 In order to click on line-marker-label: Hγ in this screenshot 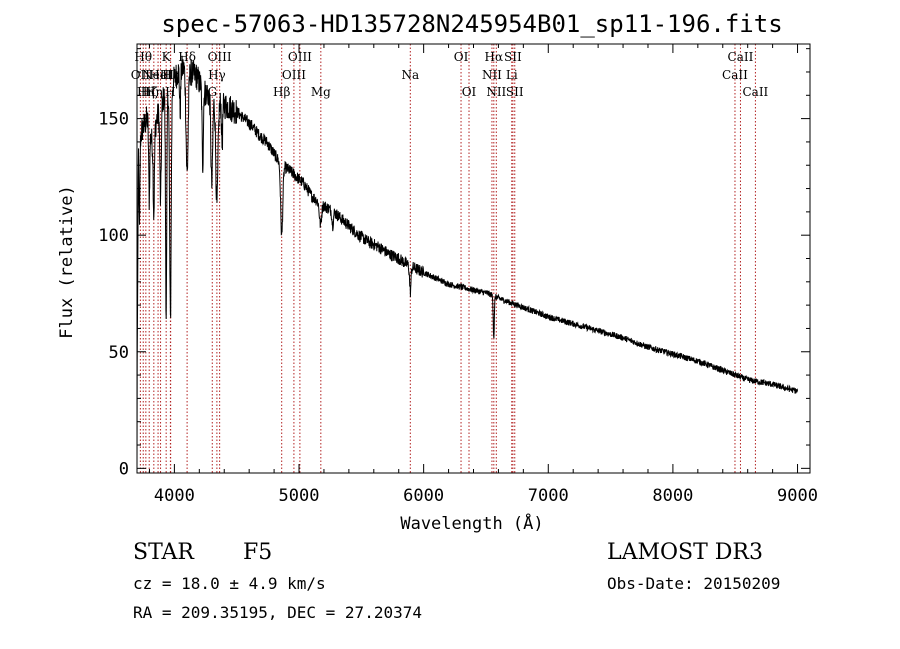, I will do `click(217, 75)`.